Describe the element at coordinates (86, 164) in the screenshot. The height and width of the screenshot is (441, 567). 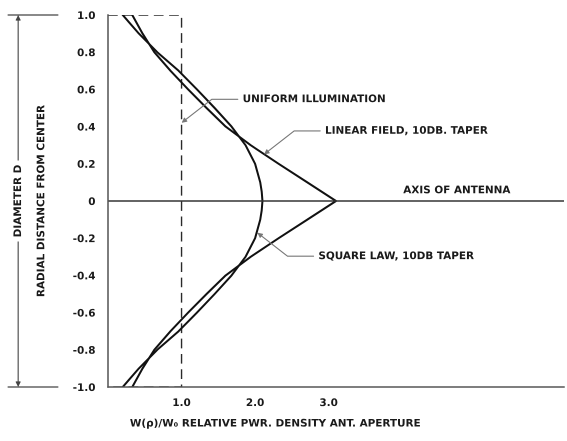
I see `y-tick-label: 0.2` at that location.